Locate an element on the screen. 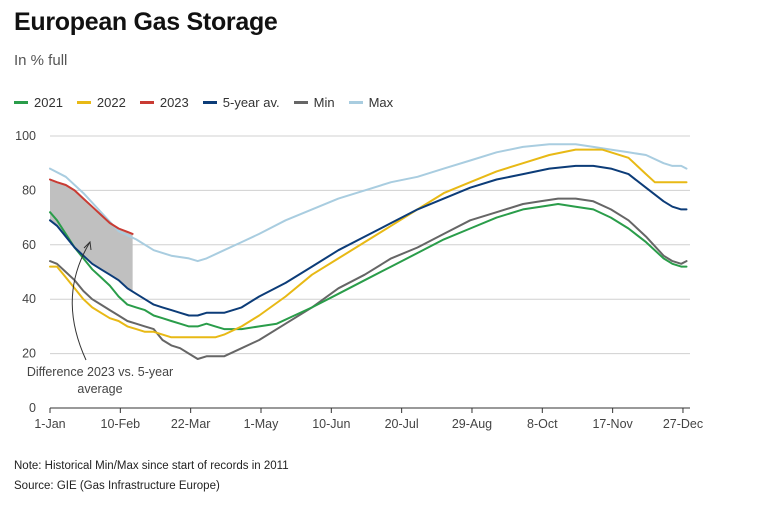 The height and width of the screenshot is (510, 780). legend-label-2023: 2023 is located at coordinates (174, 102).